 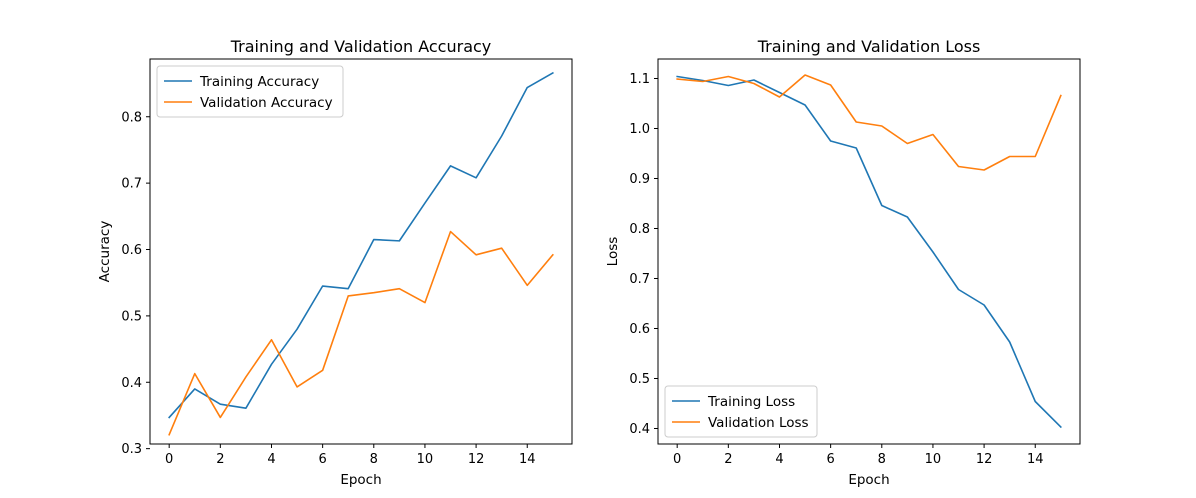 What do you see at coordinates (613, 252) in the screenshot?
I see `y-axis-label: Loss` at bounding box center [613, 252].